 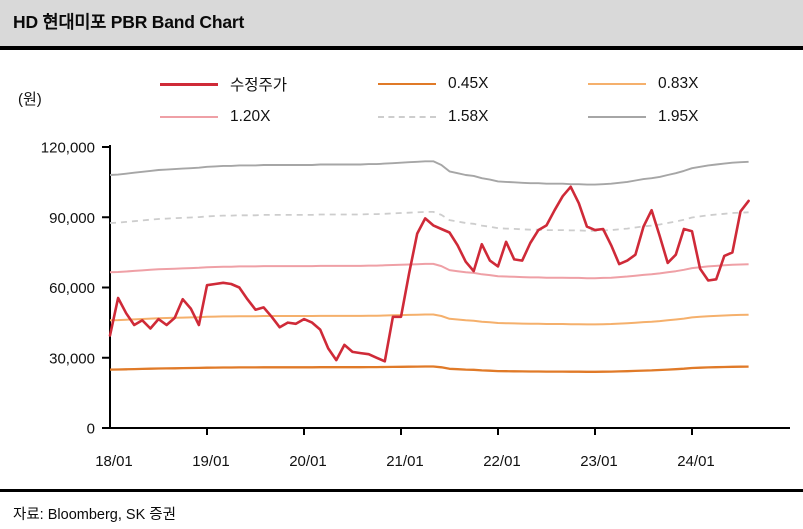 What do you see at coordinates (129, 22) in the screenshot?
I see `page-title: HD 현대미포 PBR Band Chart` at bounding box center [129, 22].